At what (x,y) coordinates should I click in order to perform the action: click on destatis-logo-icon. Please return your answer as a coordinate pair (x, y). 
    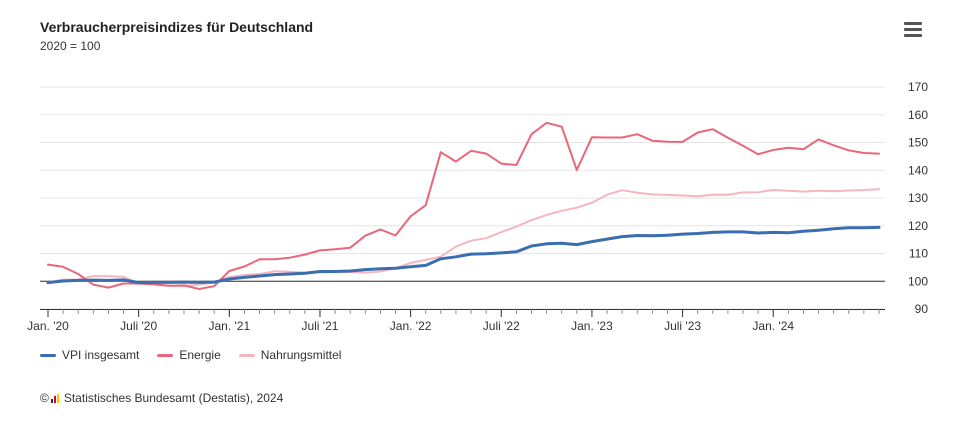
    Looking at the image, I should click on (55, 398).